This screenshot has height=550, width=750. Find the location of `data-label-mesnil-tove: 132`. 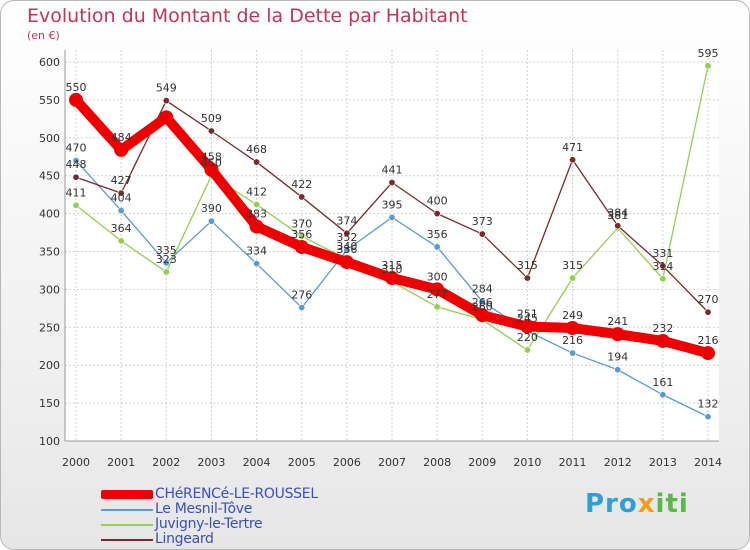

data-label-mesnil-tove: 132 is located at coordinates (708, 404).